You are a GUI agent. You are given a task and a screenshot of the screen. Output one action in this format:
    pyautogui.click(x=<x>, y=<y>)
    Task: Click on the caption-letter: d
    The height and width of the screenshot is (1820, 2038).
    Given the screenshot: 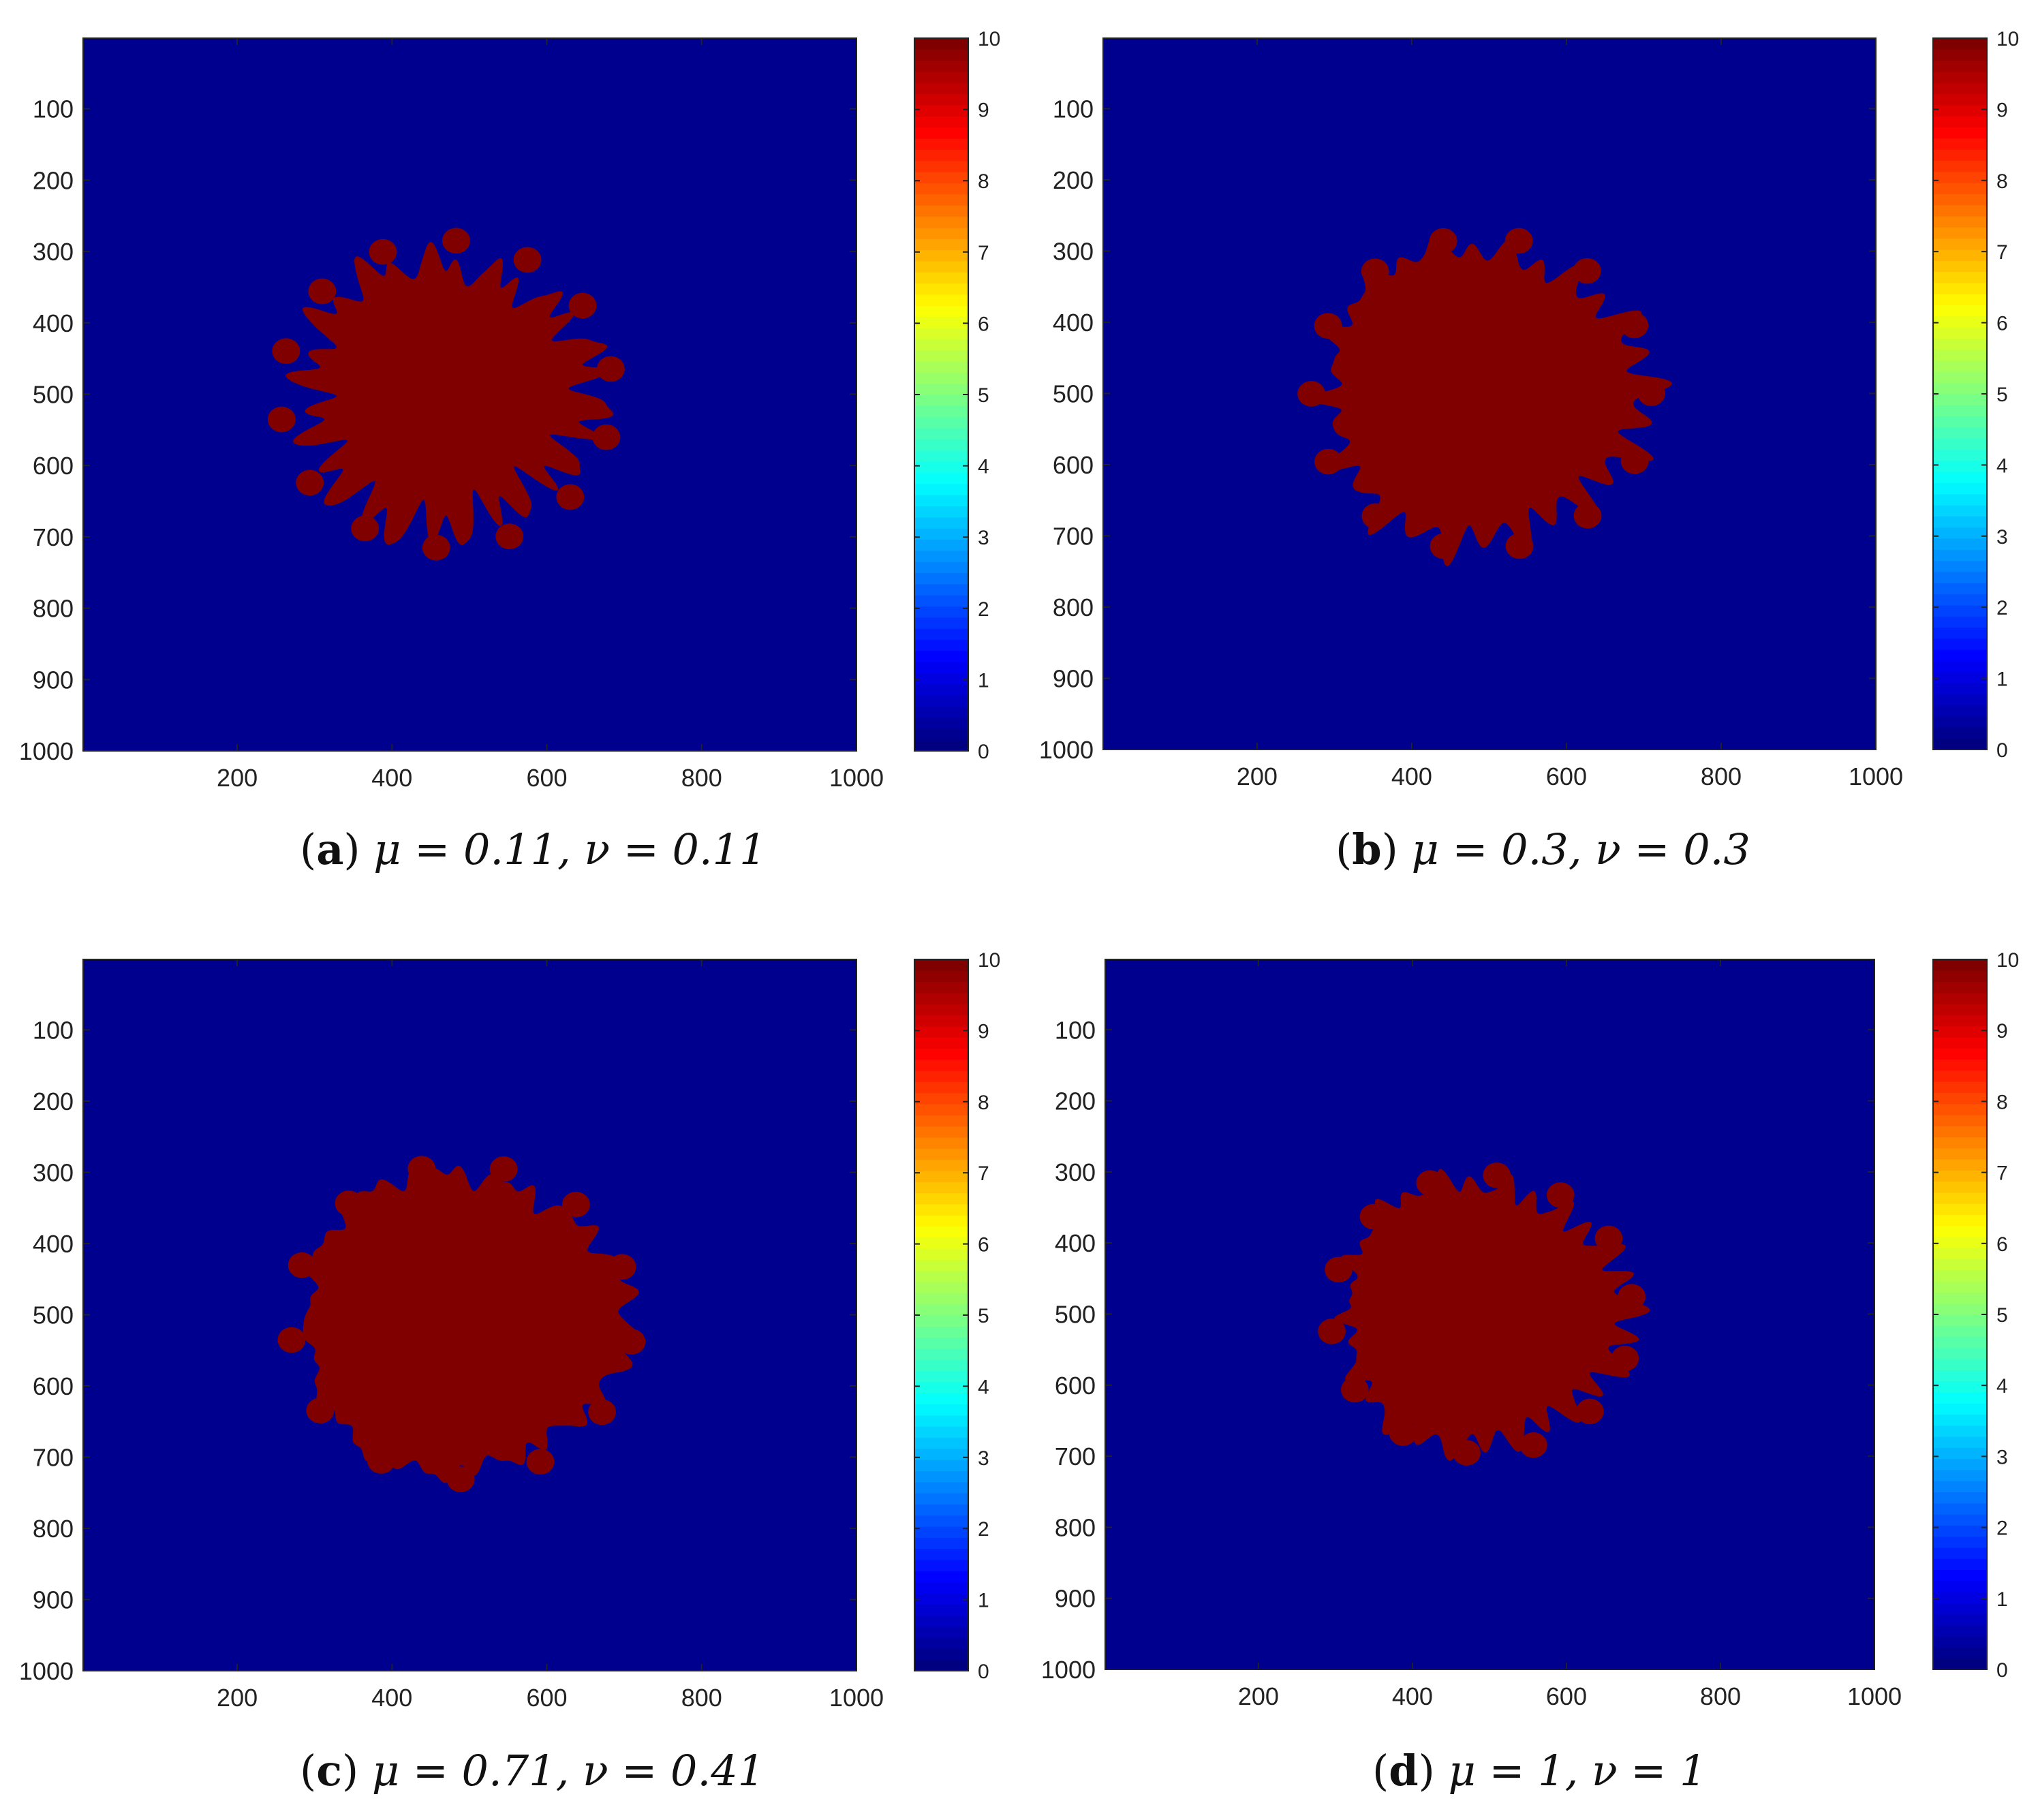 What is the action you would take?
    pyautogui.click(x=1404, y=1770)
    